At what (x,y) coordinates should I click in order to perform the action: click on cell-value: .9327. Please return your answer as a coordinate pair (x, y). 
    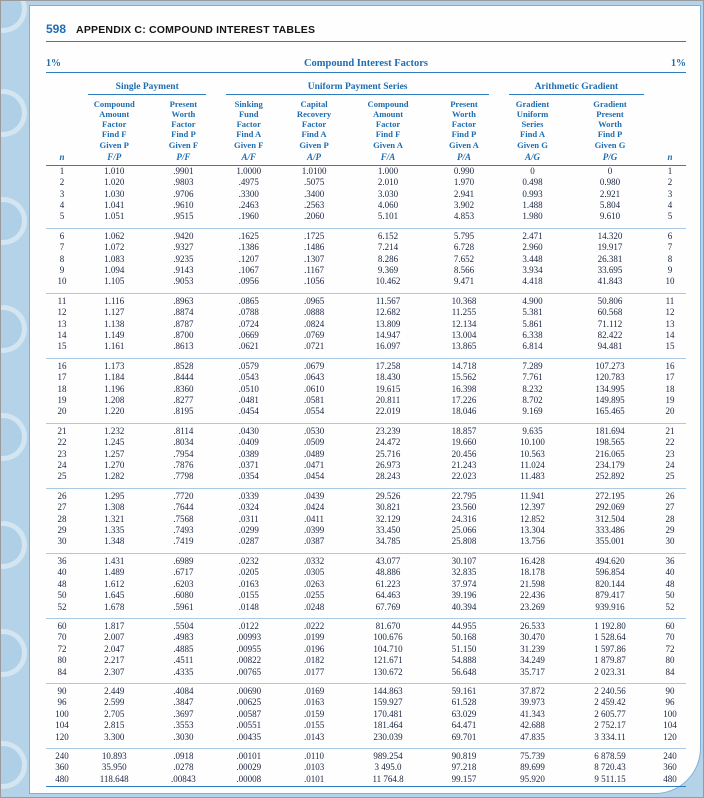
    Looking at the image, I should click on (183, 247).